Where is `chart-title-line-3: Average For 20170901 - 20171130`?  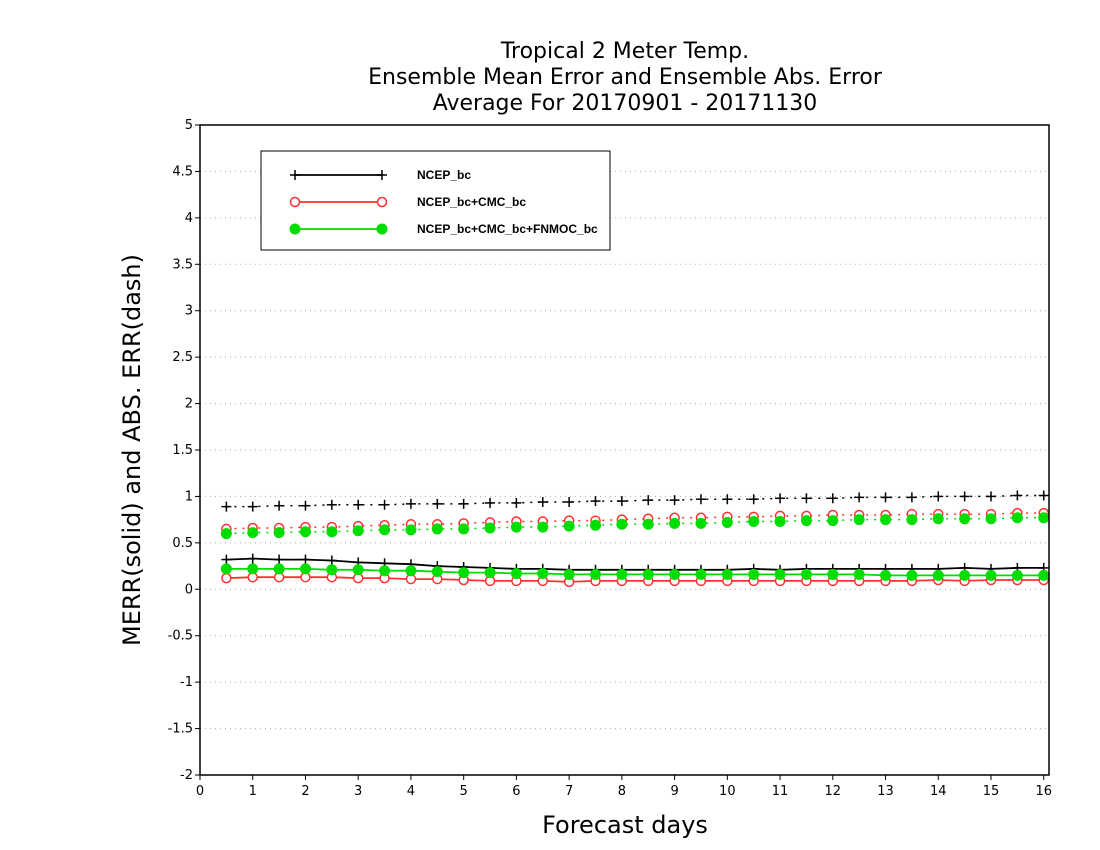 chart-title-line-3: Average For 20170901 - 20171130 is located at coordinates (625, 103).